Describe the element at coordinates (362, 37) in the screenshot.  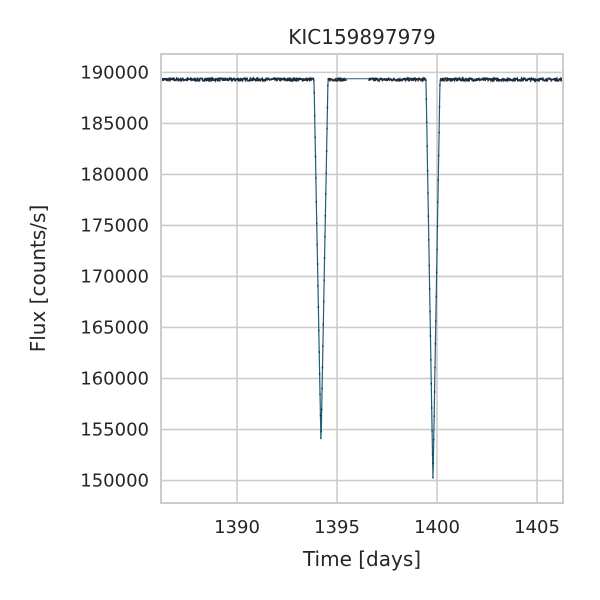
I see `chart-title: KIC159897979` at that location.